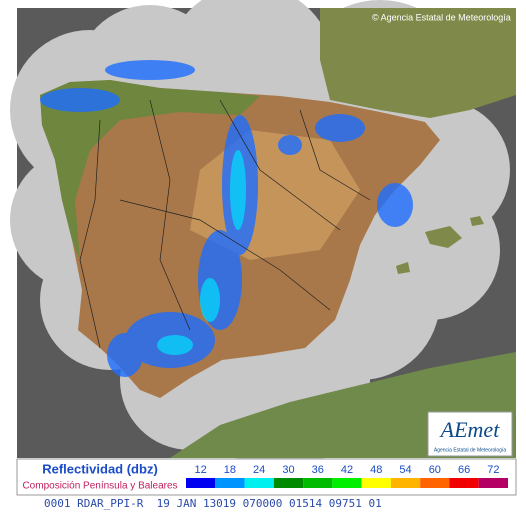 Image resolution: width=526 pixels, height=516 pixels. I want to click on logo-name: AEmet, so click(470, 429).